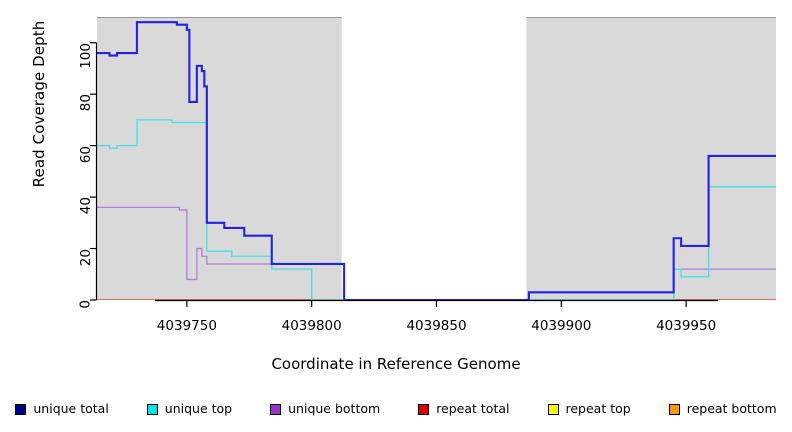 The width and height of the screenshot is (792, 432). I want to click on legend-item-repeat-bottom: repeat bottom, so click(722, 408).